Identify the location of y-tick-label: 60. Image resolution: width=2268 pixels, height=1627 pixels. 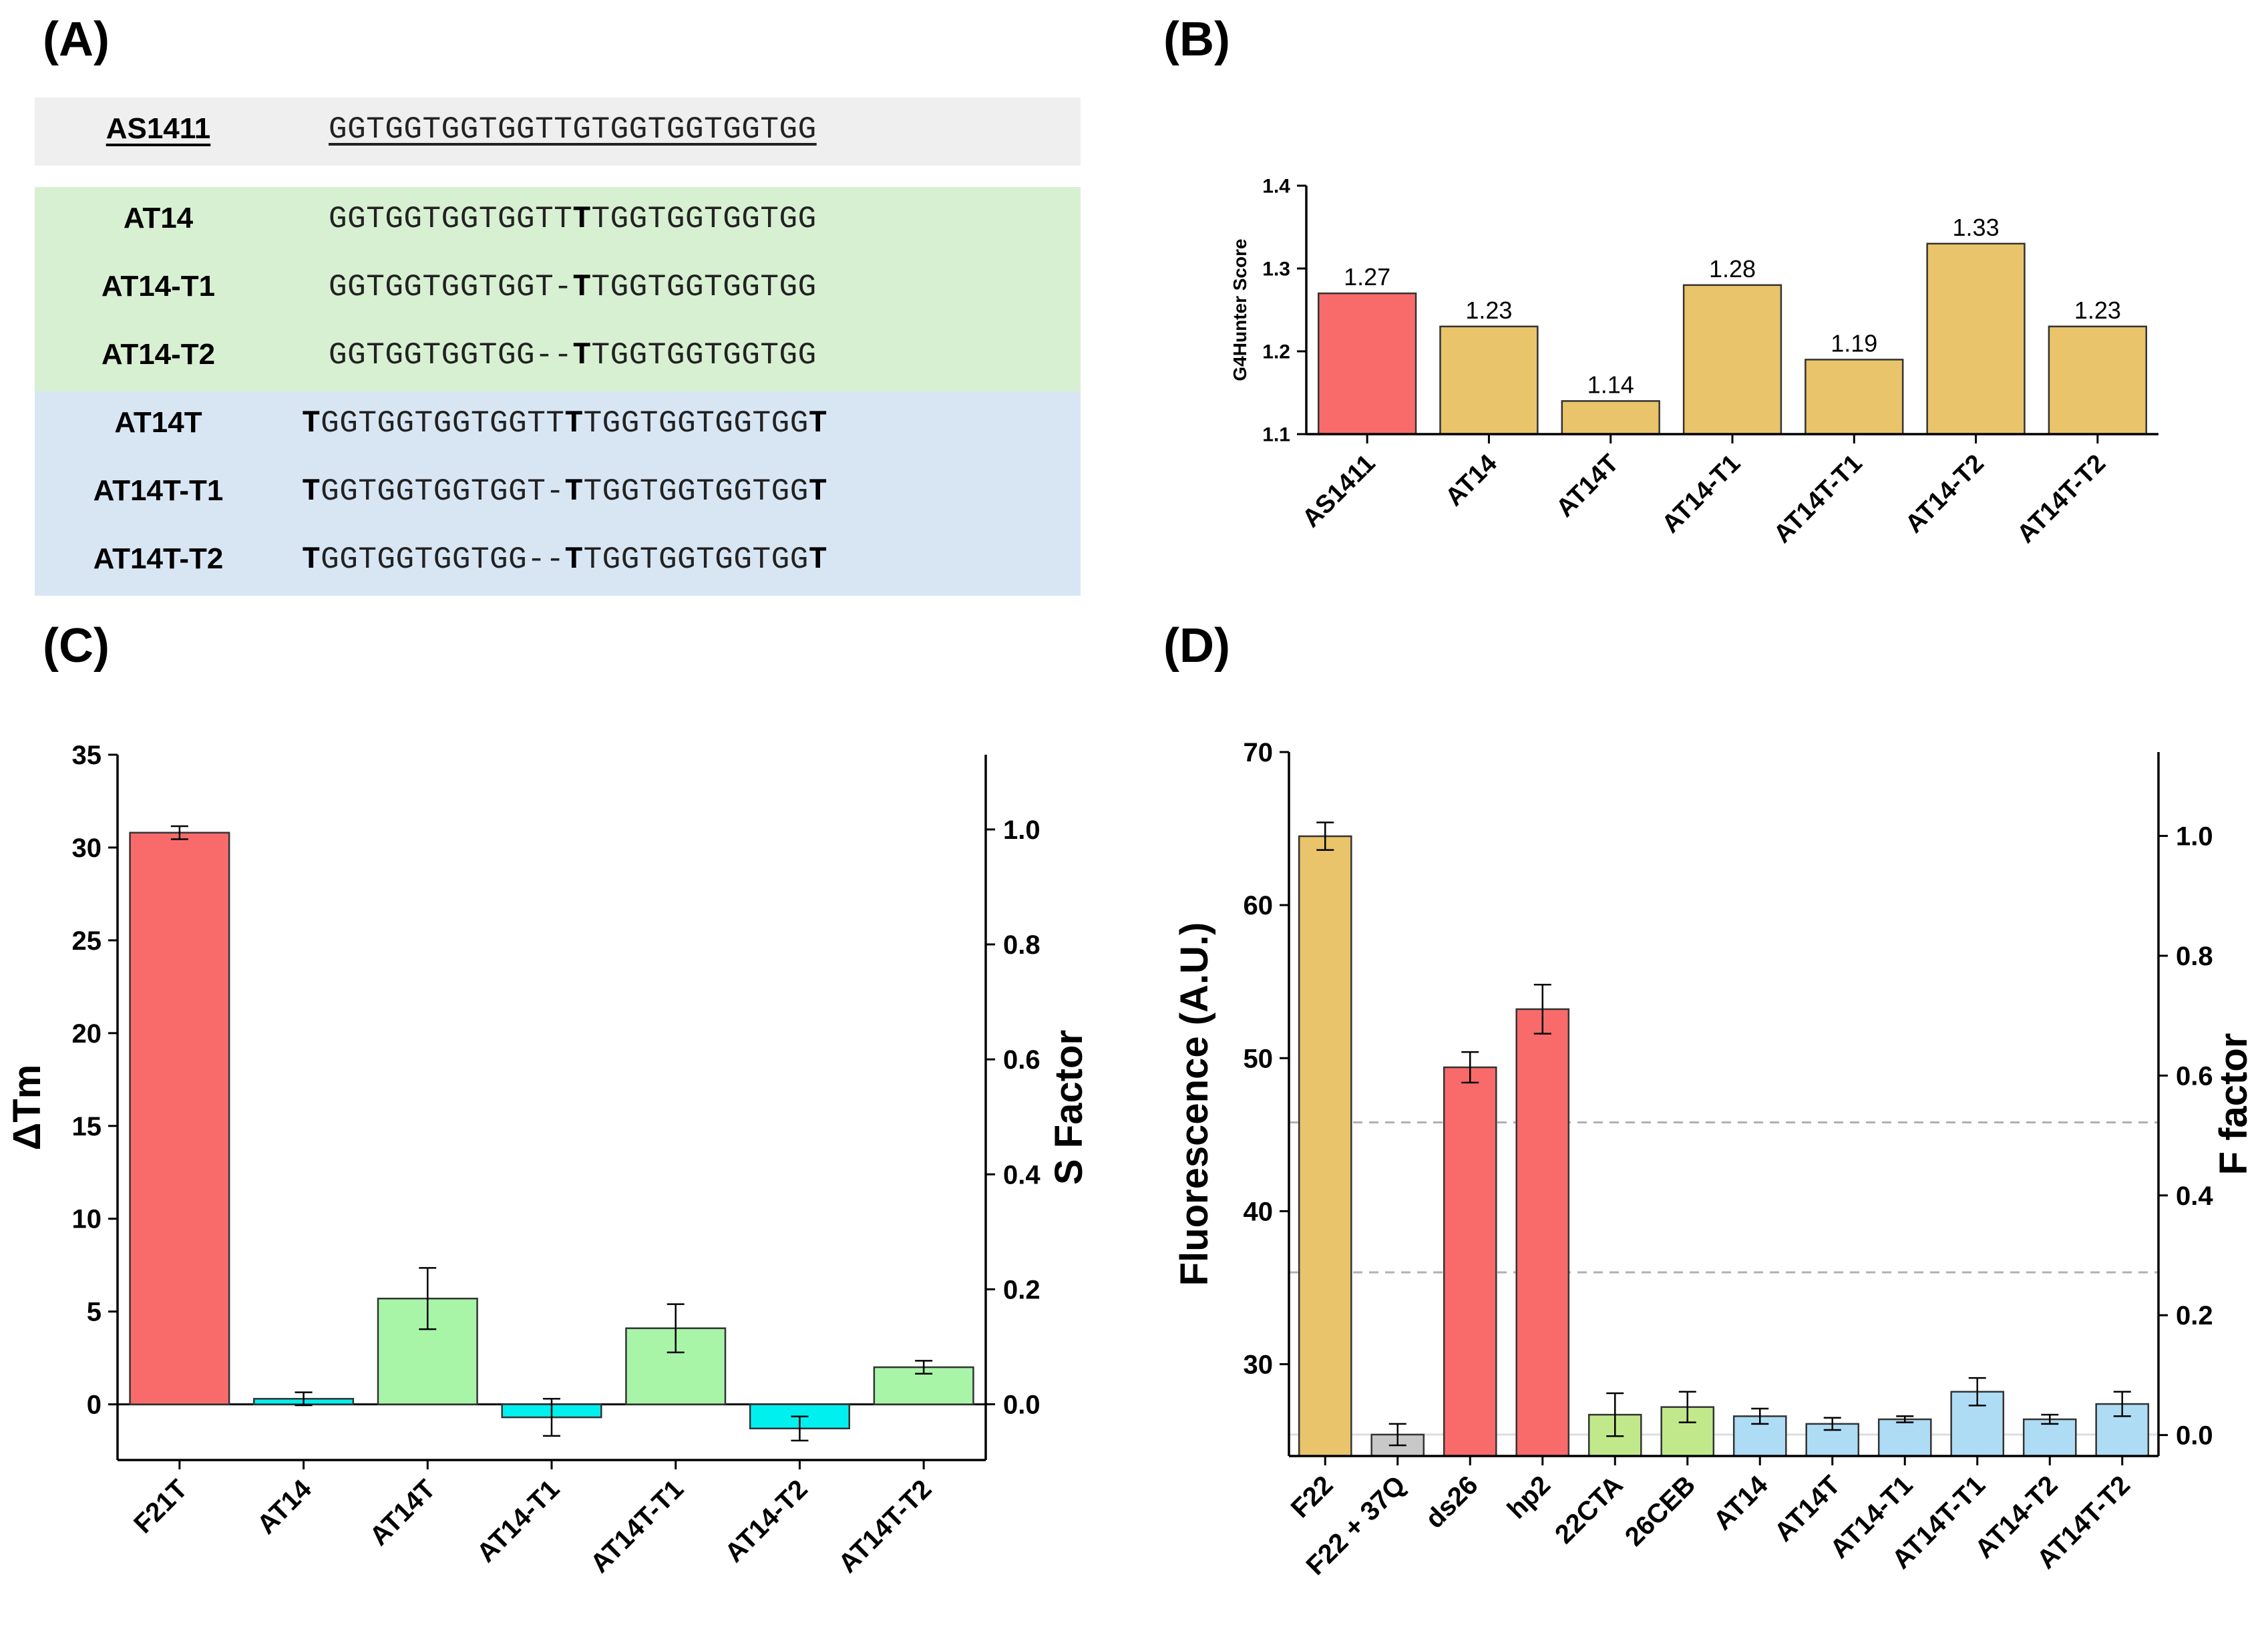
(1259, 905).